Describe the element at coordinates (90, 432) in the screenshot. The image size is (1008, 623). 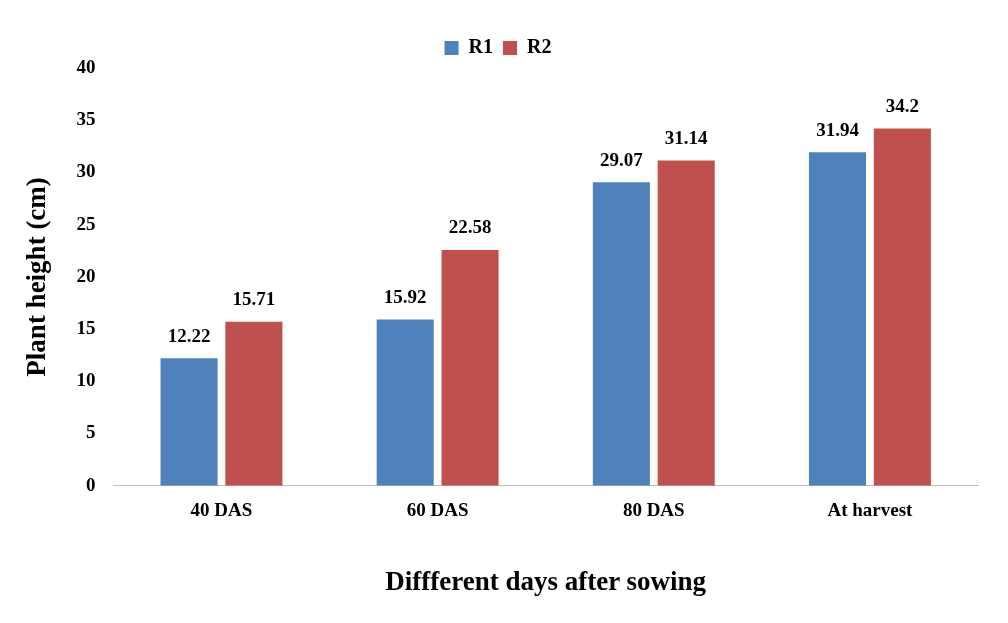
I see `y-tick-label: 5` at that location.